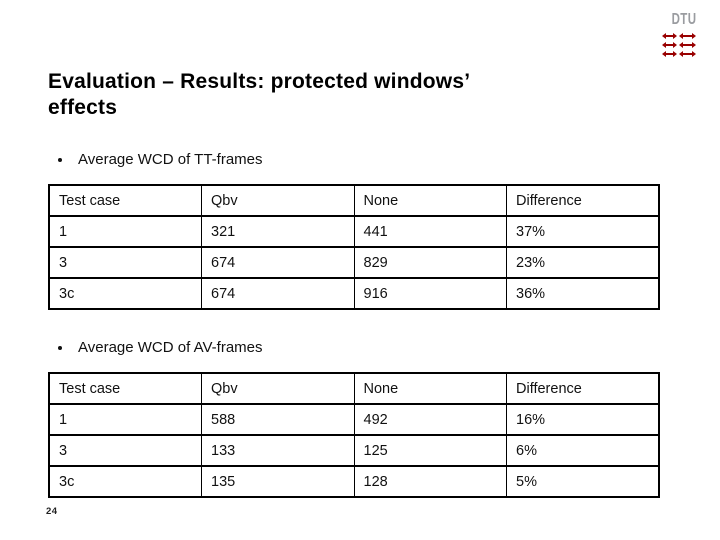 The image size is (720, 540). What do you see at coordinates (430, 231) in the screenshot?
I see `table-cell: 441` at bounding box center [430, 231].